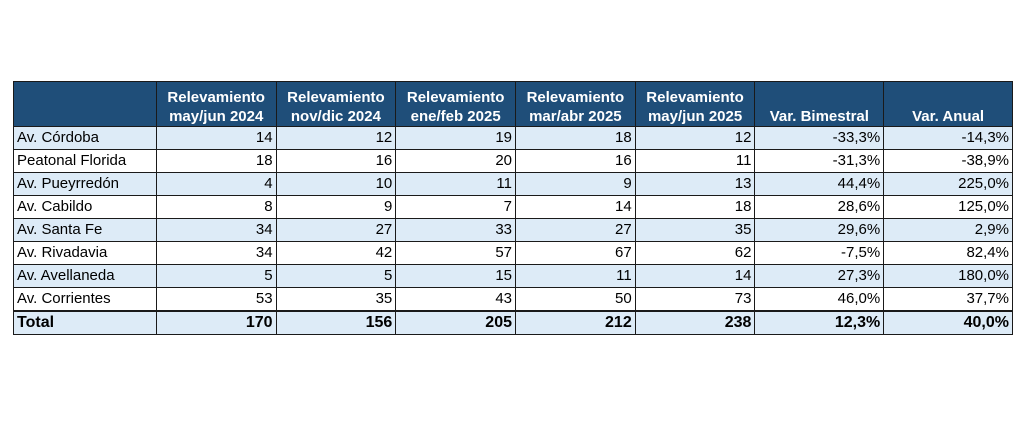 This screenshot has height=425, width=1024. Describe the element at coordinates (948, 138) in the screenshot. I see `var-anual-cell: -14,3%` at that location.